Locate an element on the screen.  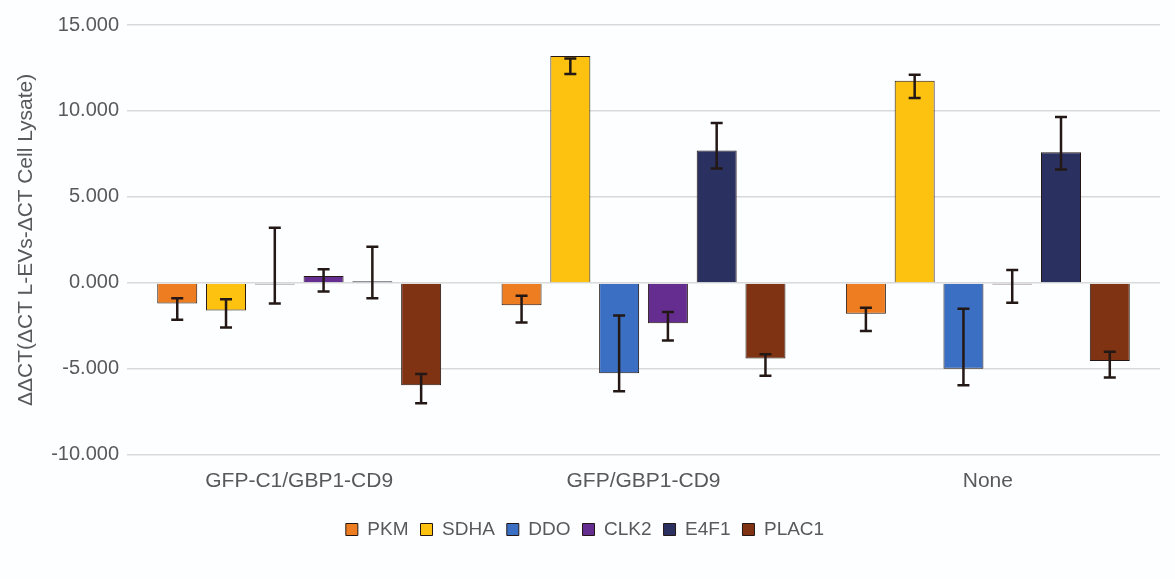
x-tick-label: GFP/GBP1-CD9 is located at coordinates (643, 480).